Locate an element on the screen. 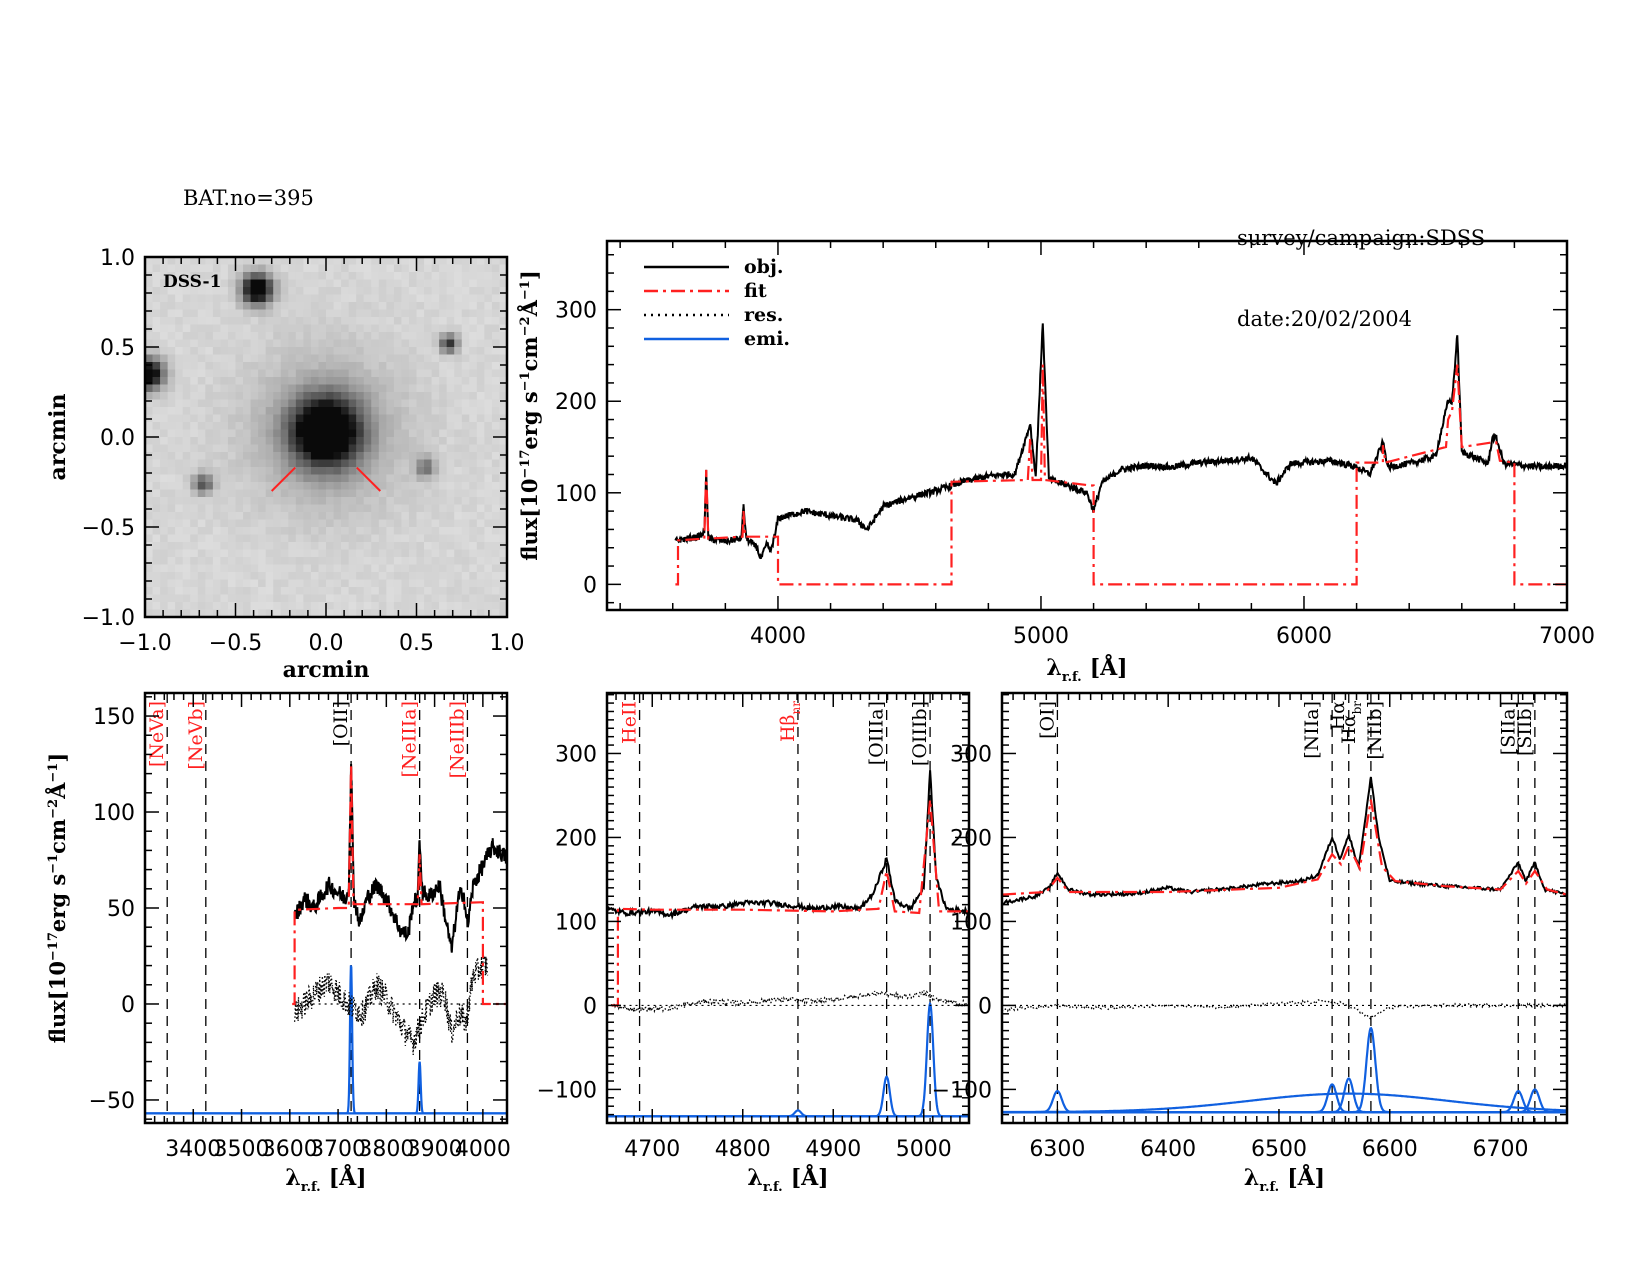 The image size is (1650, 1275). target-marker-left is located at coordinates (283, 479).